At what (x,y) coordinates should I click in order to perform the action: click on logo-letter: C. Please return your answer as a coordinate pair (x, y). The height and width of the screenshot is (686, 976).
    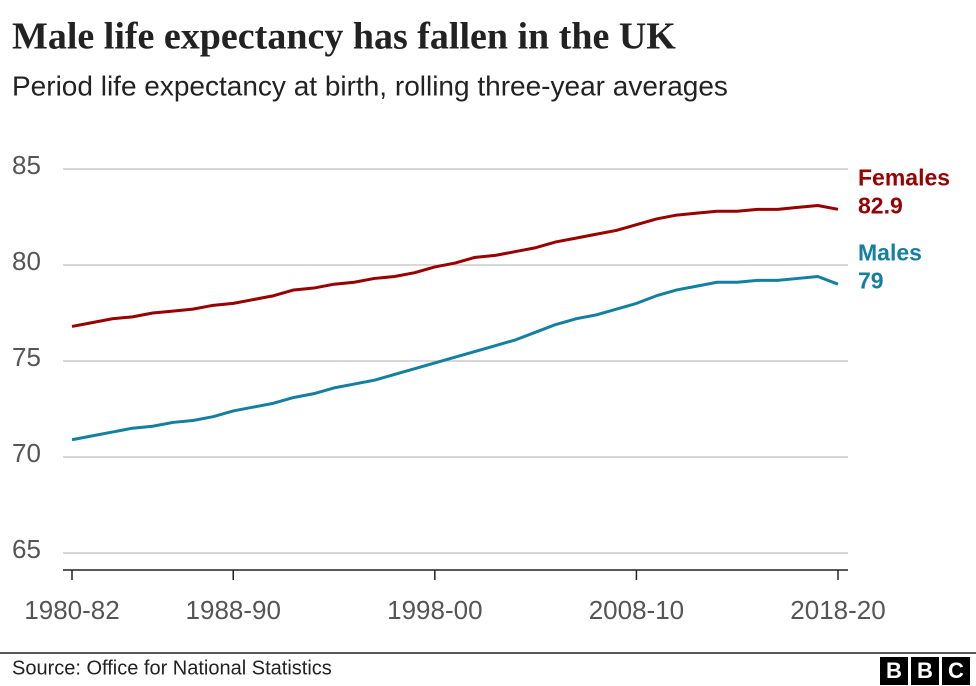
    Looking at the image, I should click on (956, 670).